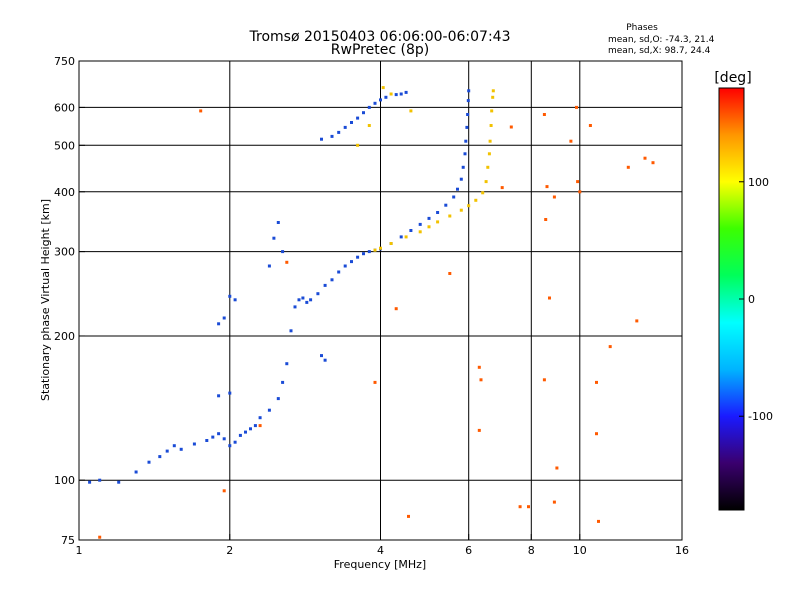 The height and width of the screenshot is (600, 800). Describe the element at coordinates (64, 107) in the screenshot. I see `y-tick-label: 600` at that location.